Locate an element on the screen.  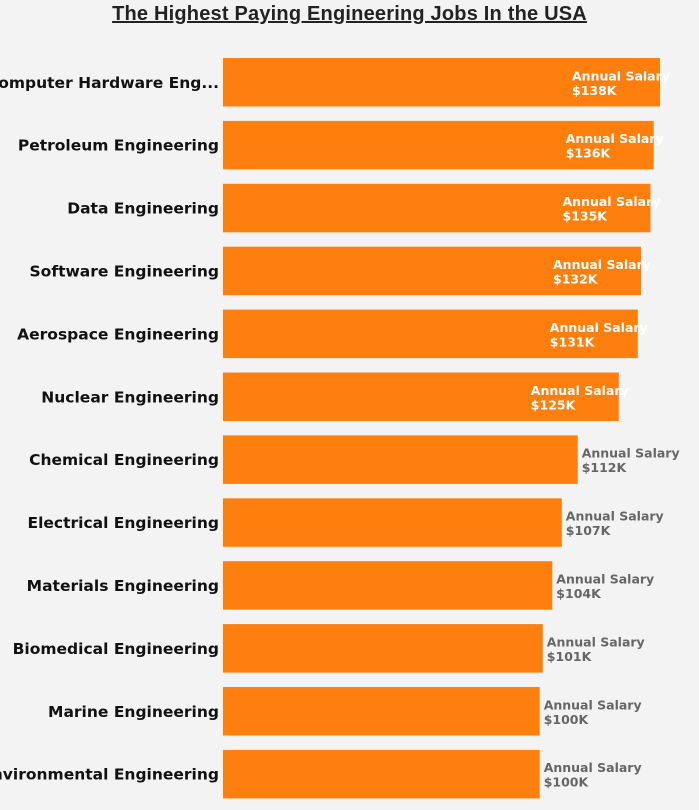
data-label-value: $125K is located at coordinates (554, 404).